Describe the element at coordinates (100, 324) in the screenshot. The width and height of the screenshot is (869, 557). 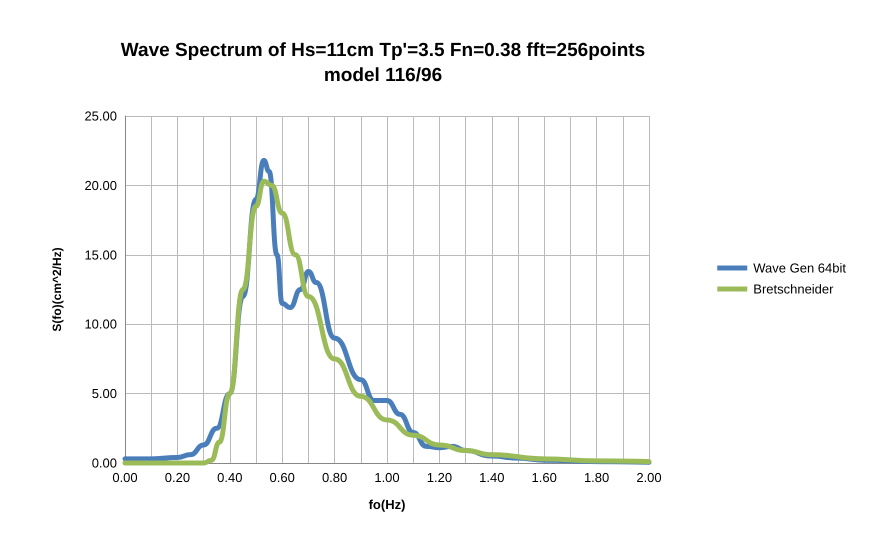
I see `y-tick-label: 10.00` at that location.